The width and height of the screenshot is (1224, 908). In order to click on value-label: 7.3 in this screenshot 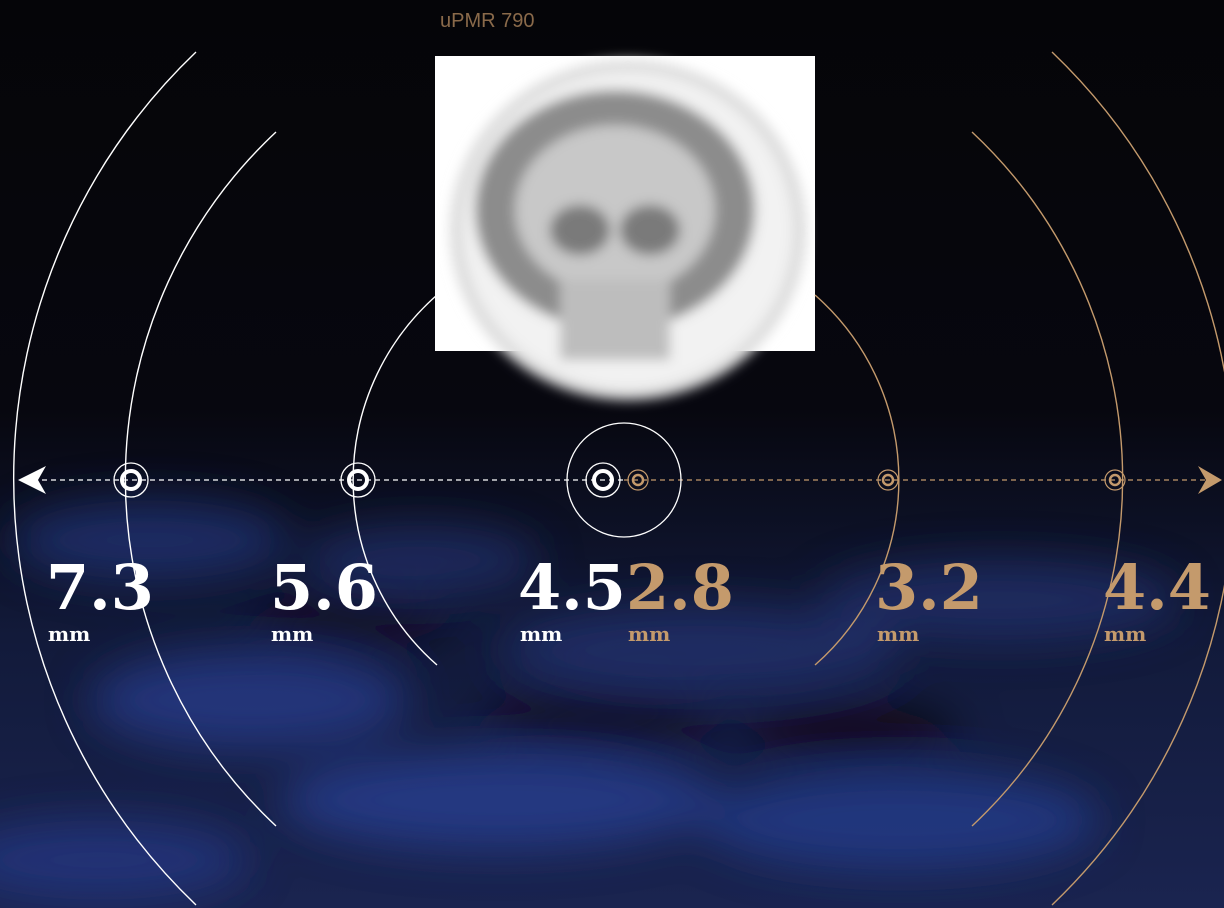, I will do `click(100, 587)`.